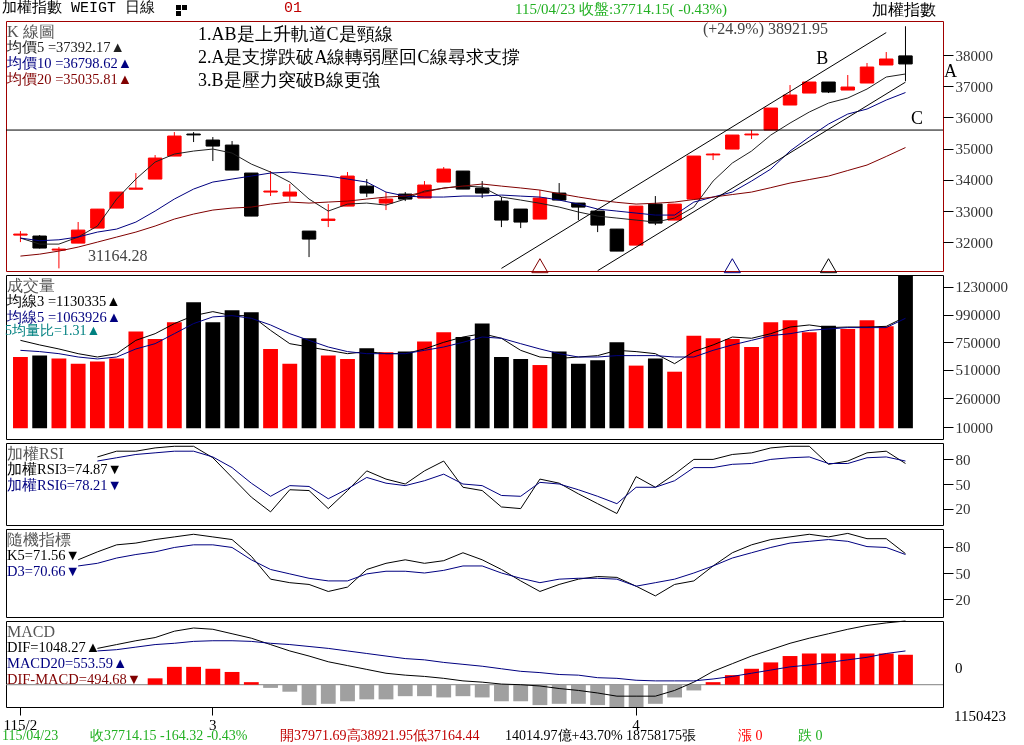  What do you see at coordinates (963, 547) in the screenshot?
I see `y-tick-label: 80` at bounding box center [963, 547].